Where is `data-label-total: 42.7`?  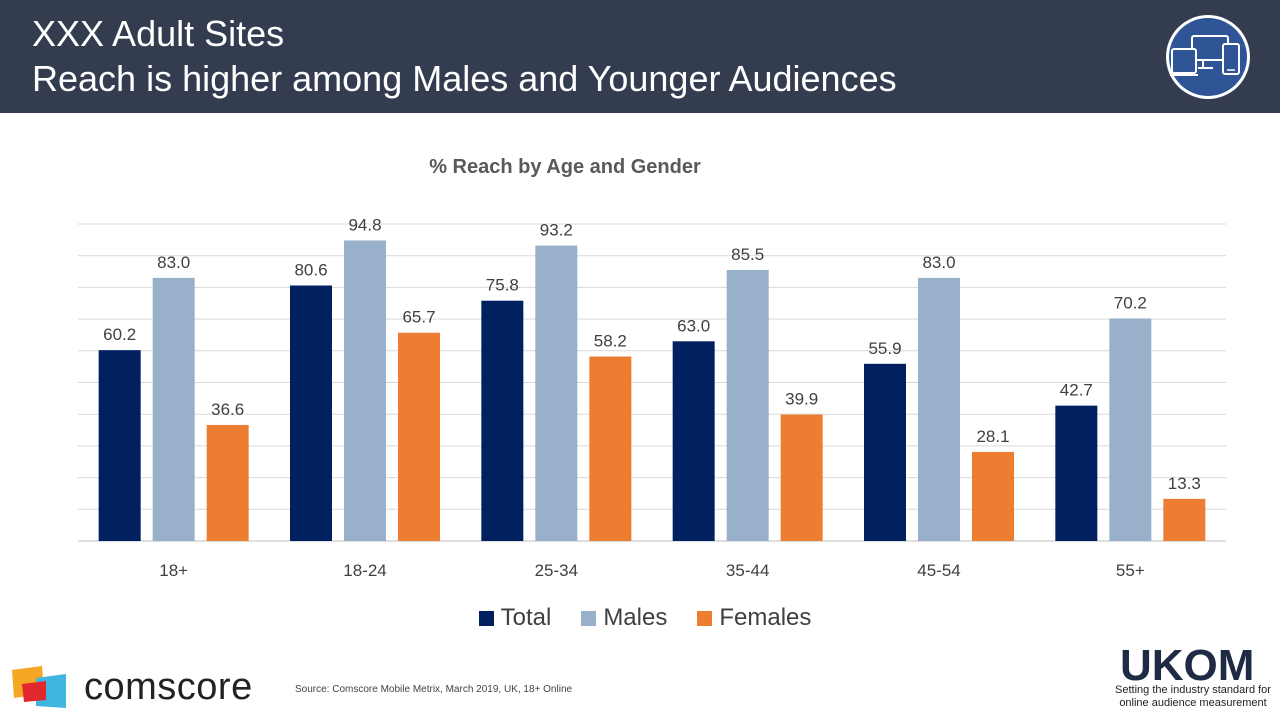
data-label-total: 42.7 is located at coordinates (1076, 390).